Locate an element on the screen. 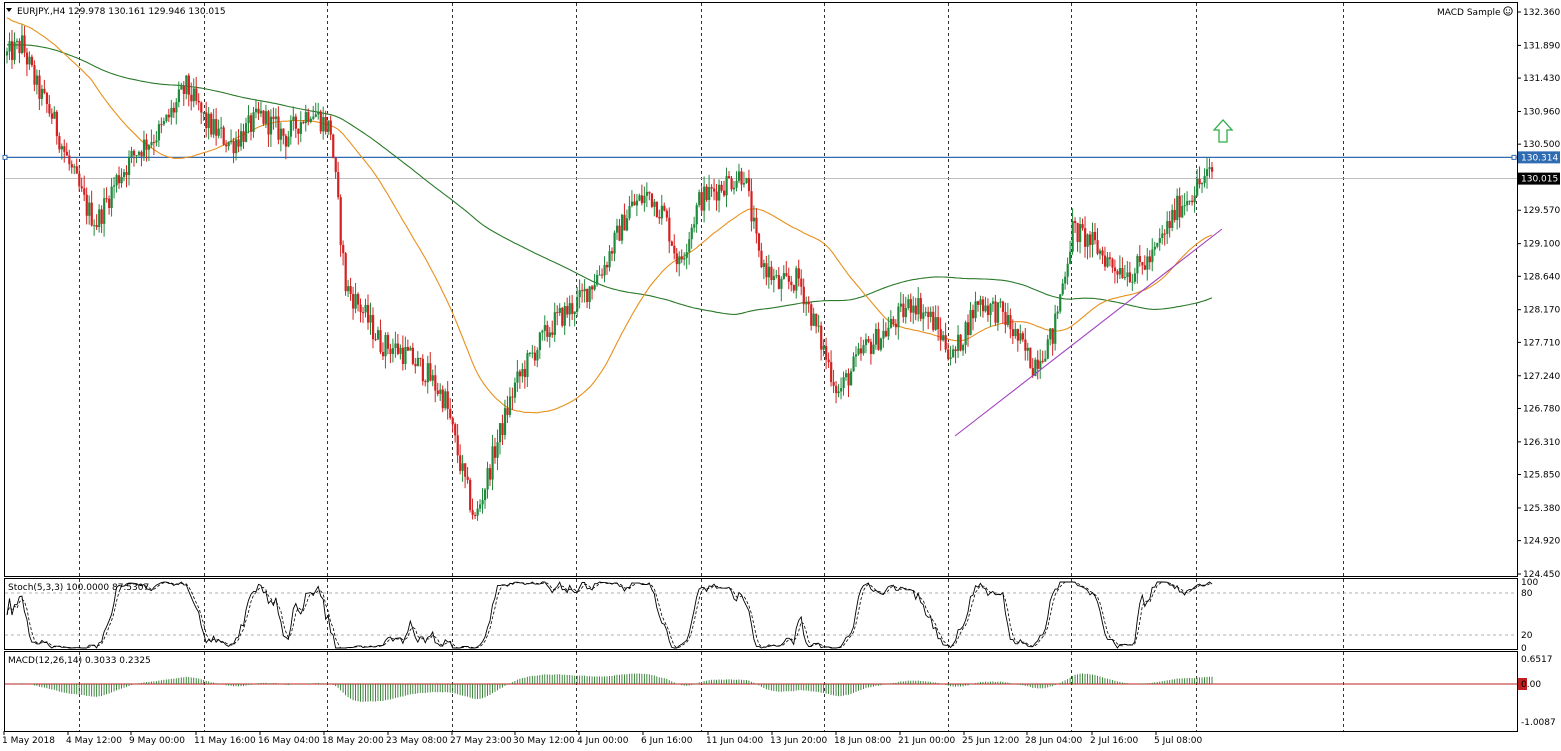  price-tick-label: 125.850 is located at coordinates (1541, 476).